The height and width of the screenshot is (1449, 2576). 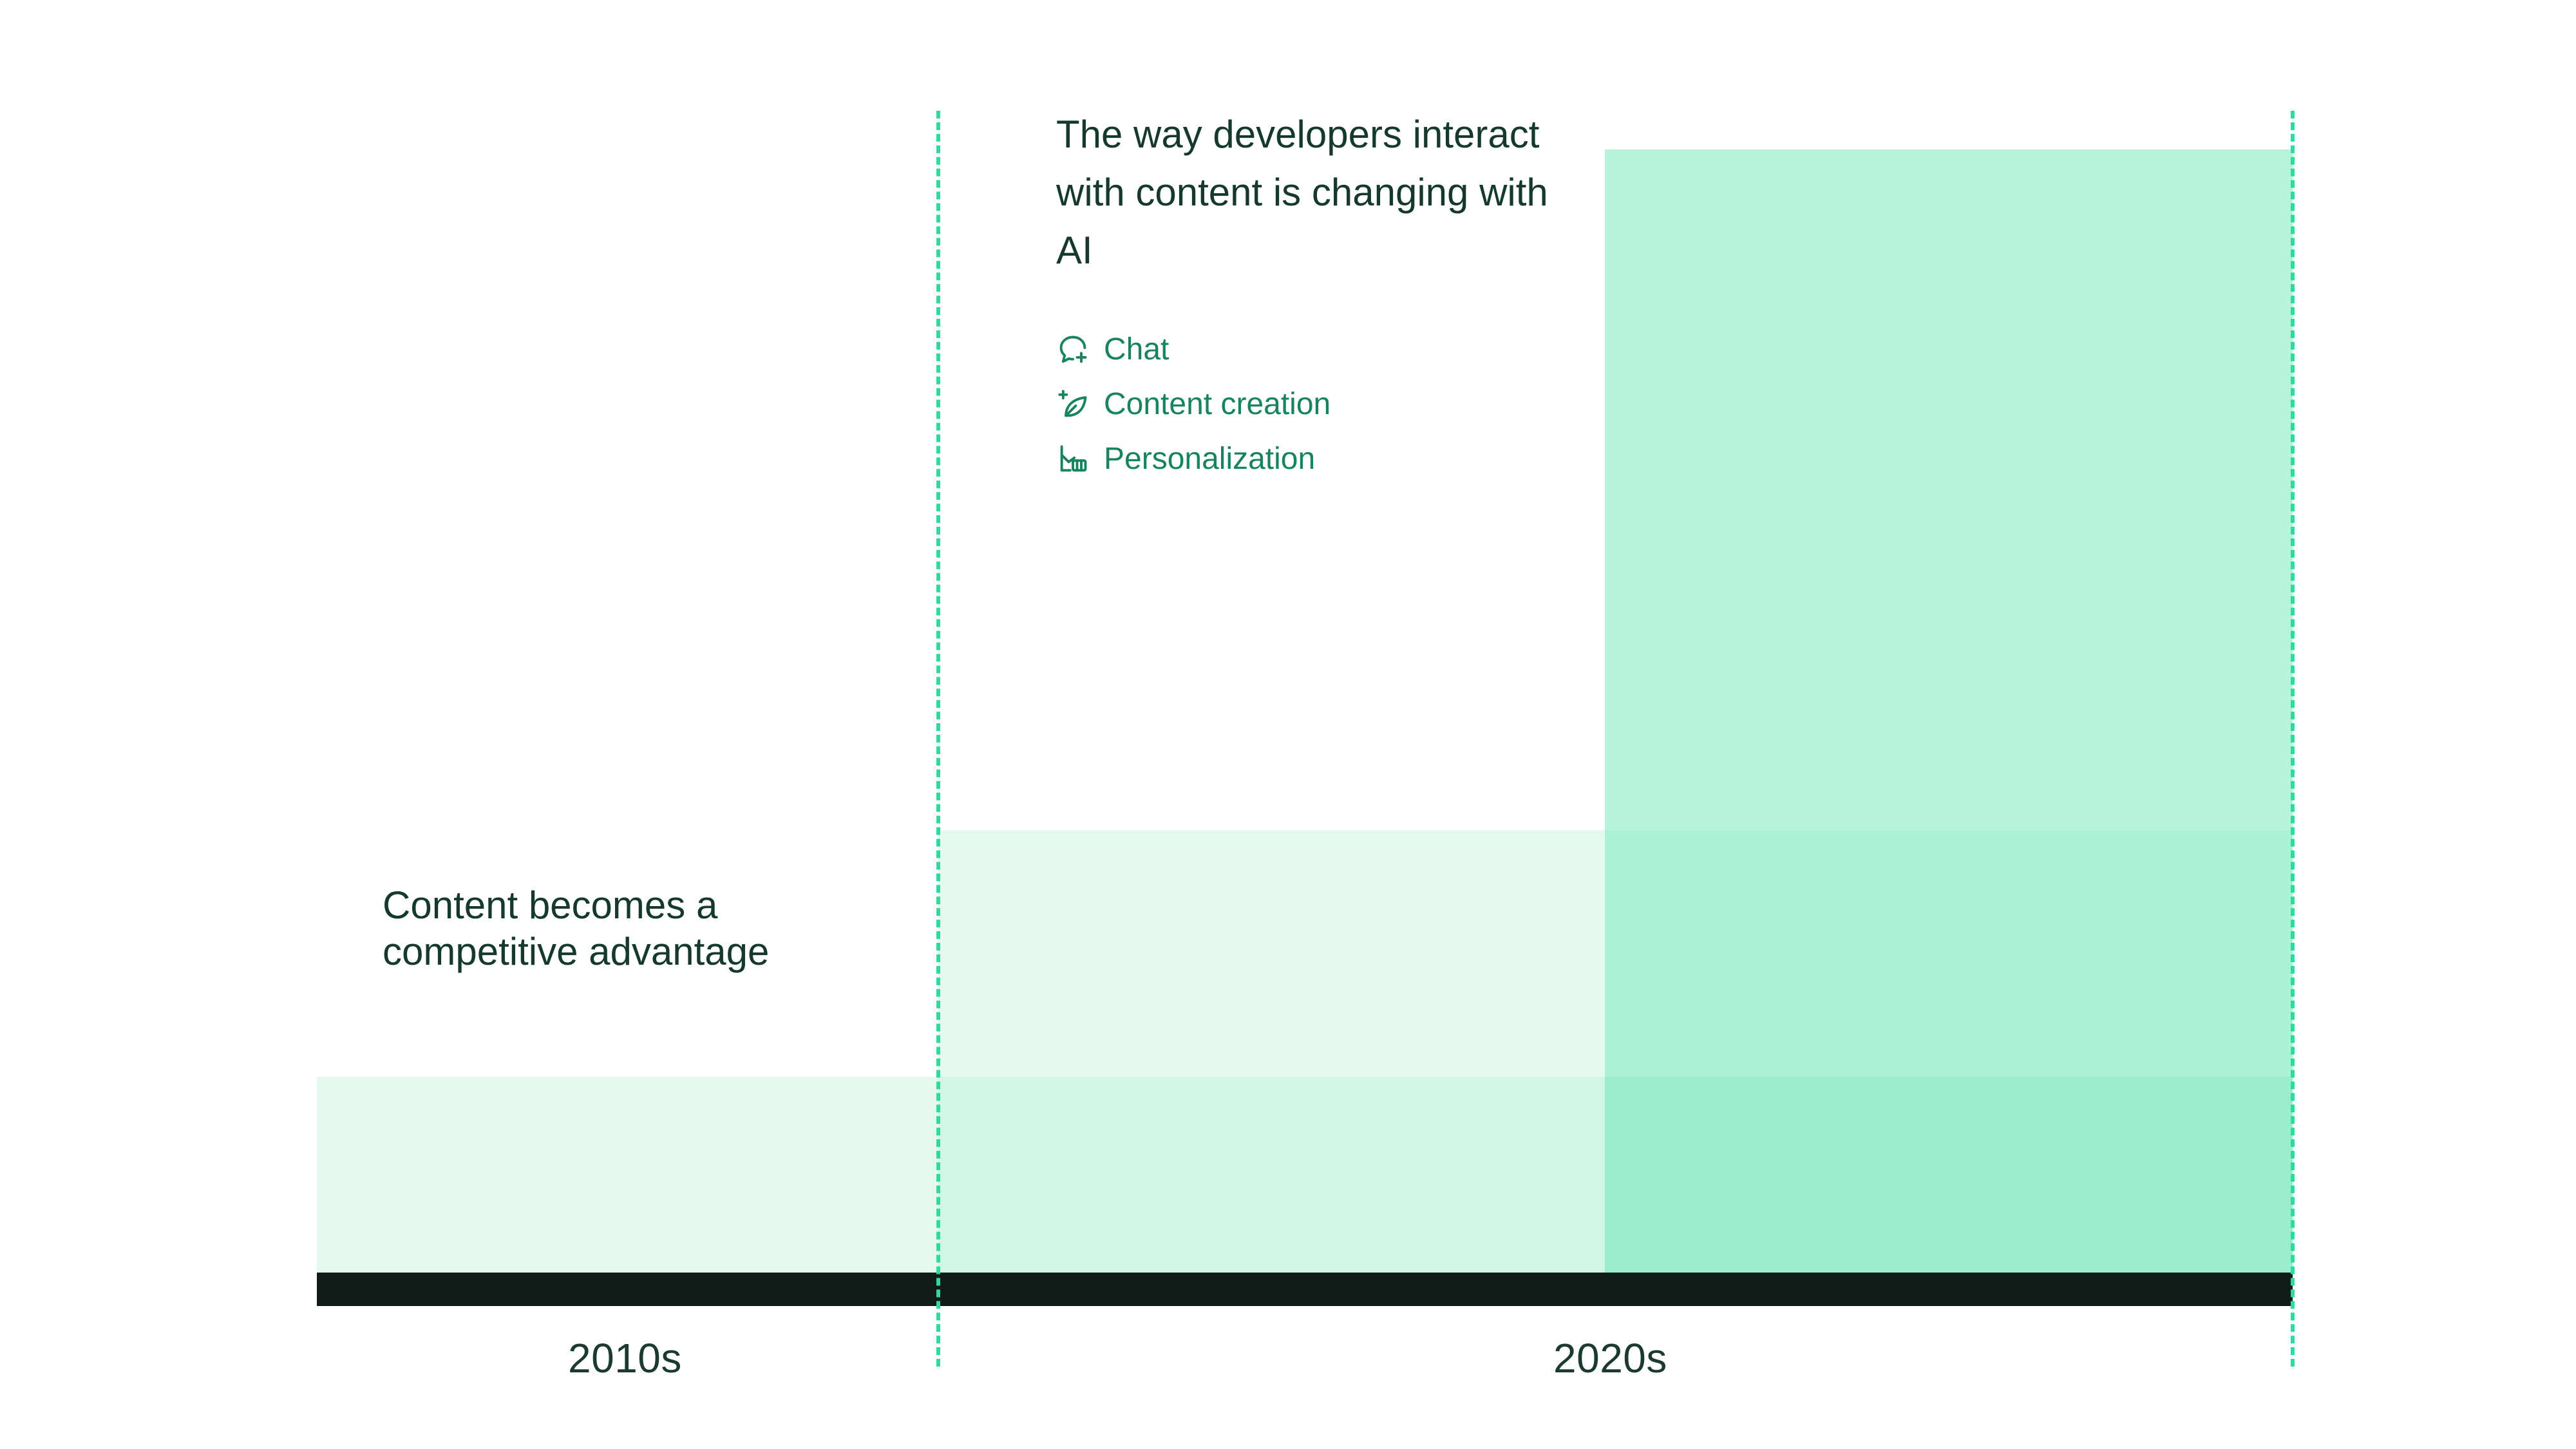 I want to click on feature-item-content-creation: Content creation, so click(x=1193, y=404).